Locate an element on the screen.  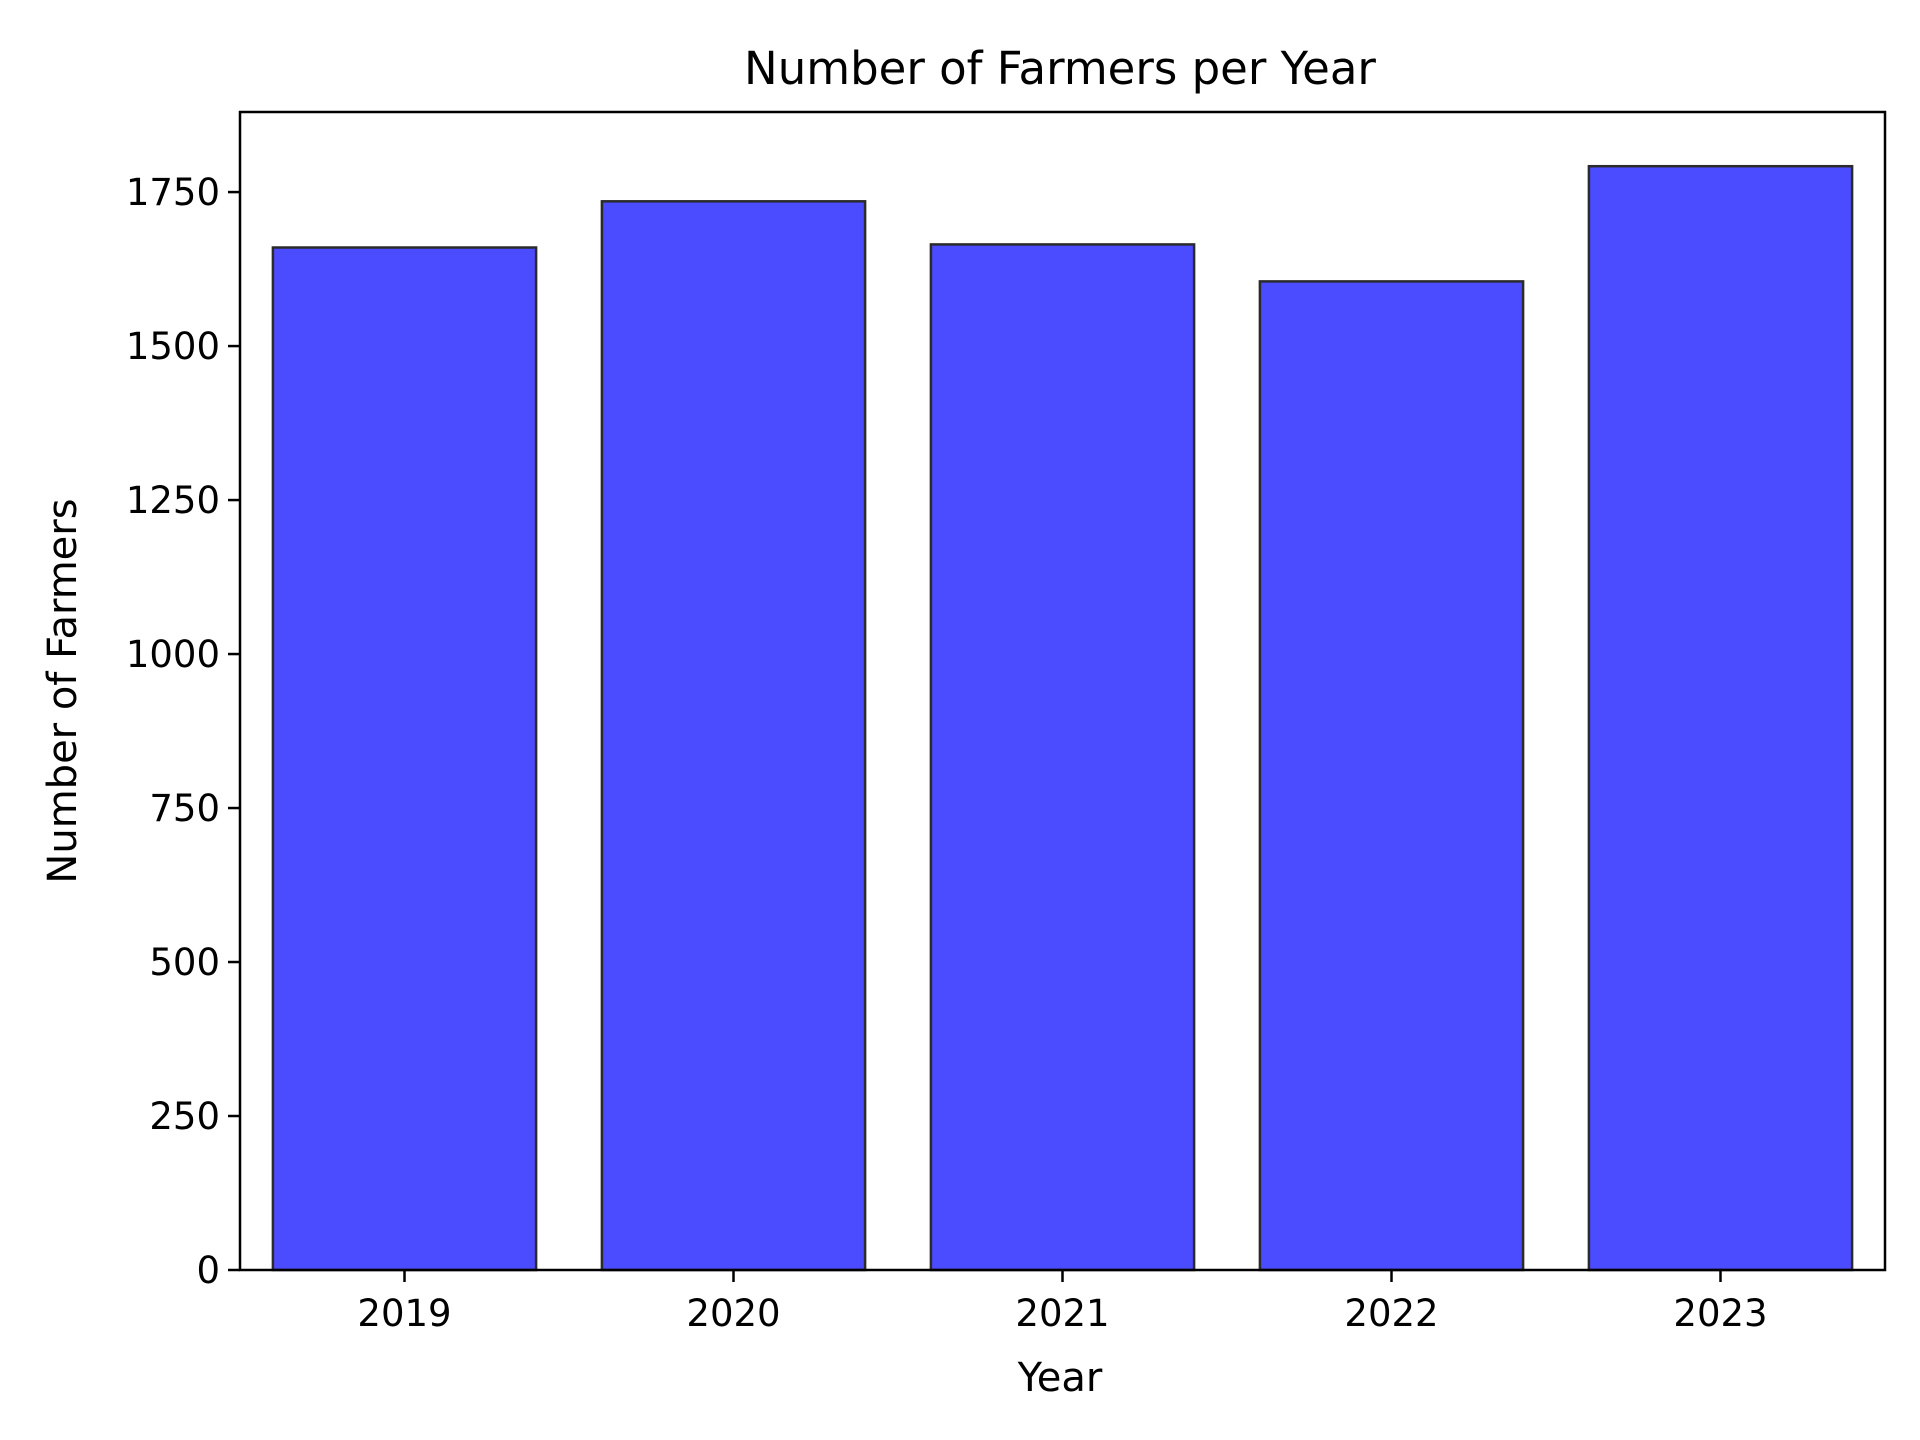
y-tick-label: 0 is located at coordinates (208, 1270).